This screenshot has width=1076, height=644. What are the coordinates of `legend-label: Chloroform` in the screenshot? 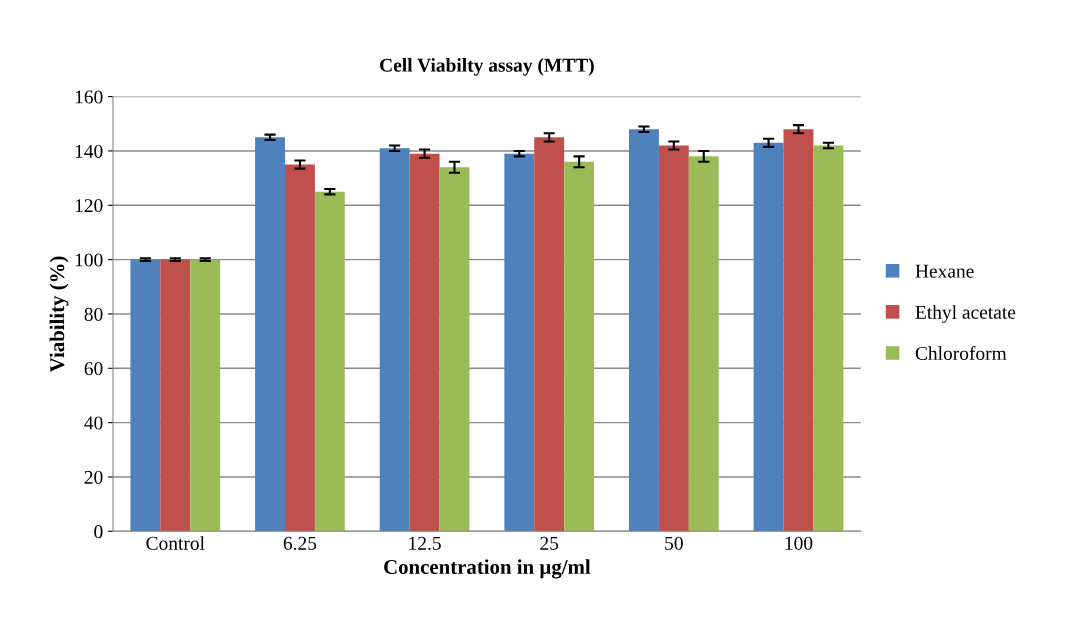 It's located at (961, 353).